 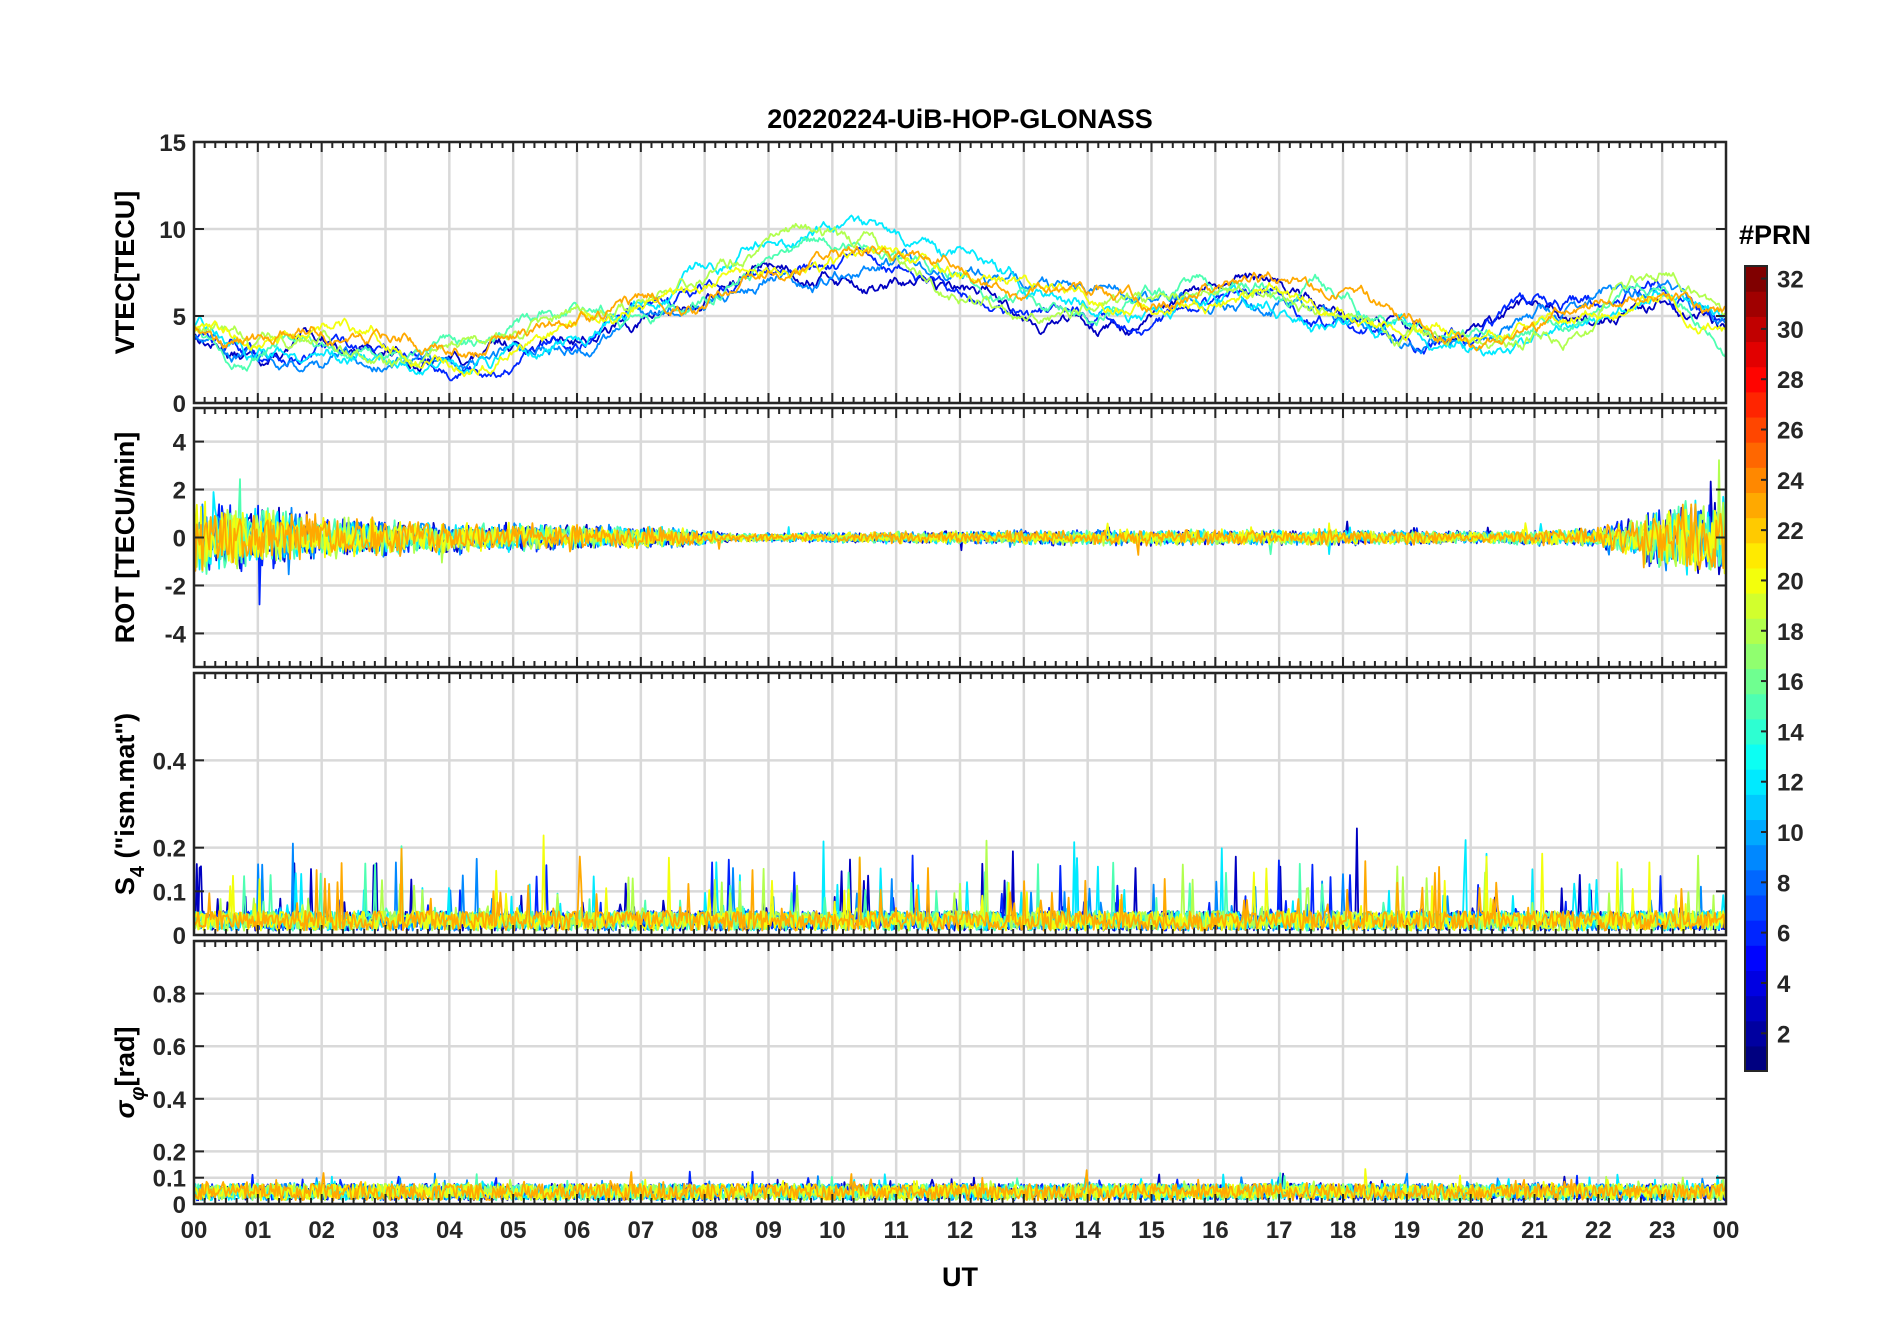 What do you see at coordinates (180, 443) in the screenshot?
I see `y-tick-label: 4` at bounding box center [180, 443].